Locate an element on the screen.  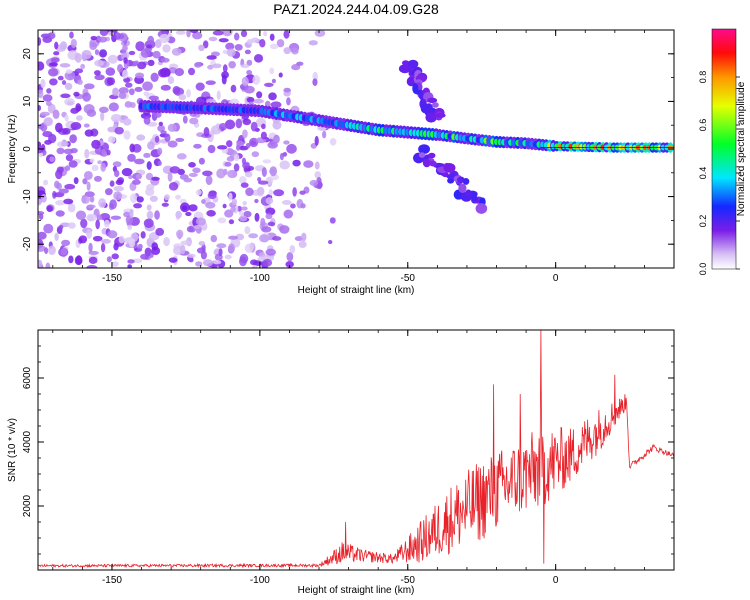
spectrogram-y-tick-label: -20 is located at coordinates (27, 244).